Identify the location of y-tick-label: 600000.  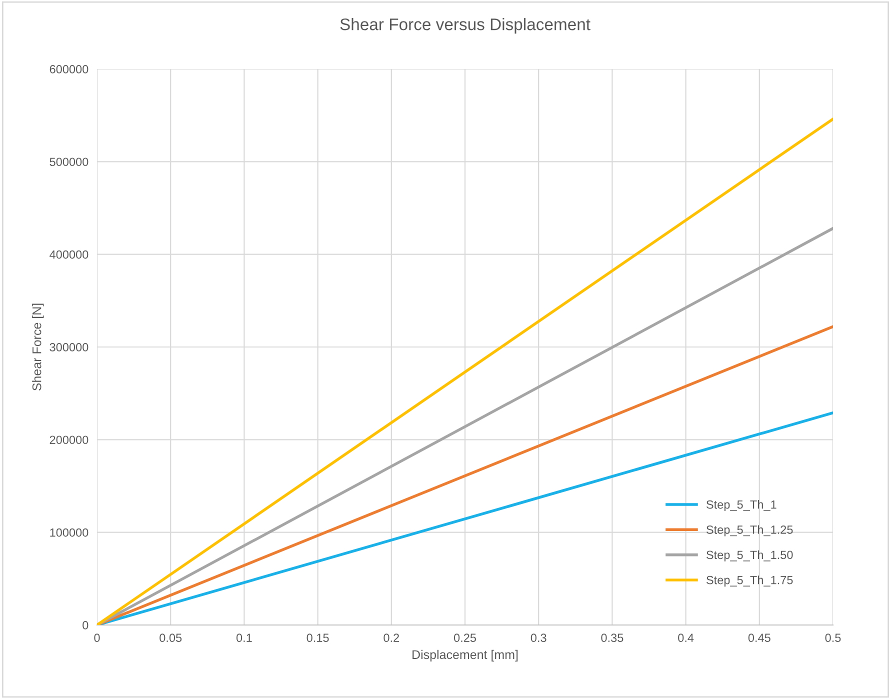
(69, 69).